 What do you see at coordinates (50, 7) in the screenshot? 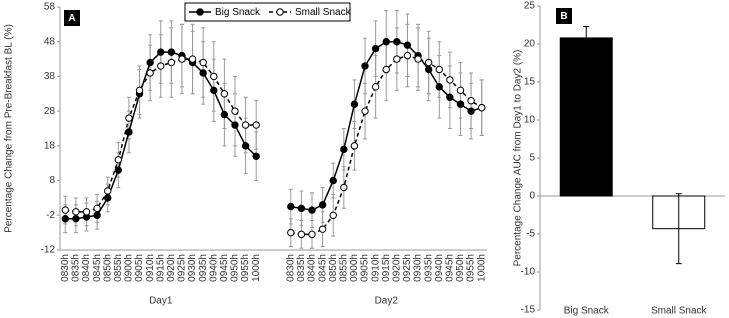
I see `y-tick-label: 58` at bounding box center [50, 7].